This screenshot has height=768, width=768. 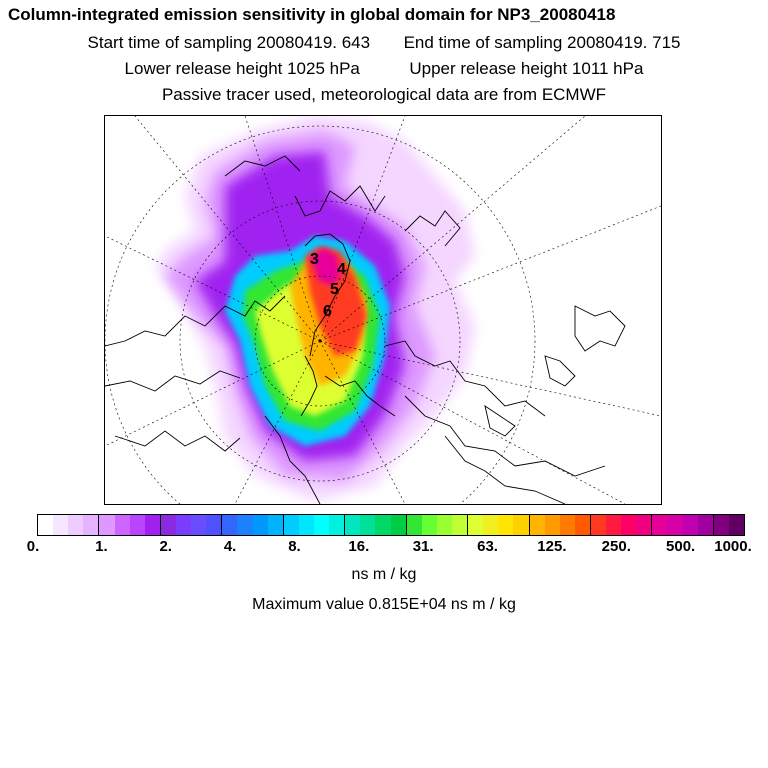 What do you see at coordinates (616, 546) in the screenshot?
I see `colorbar-tick-label: 250.` at bounding box center [616, 546].